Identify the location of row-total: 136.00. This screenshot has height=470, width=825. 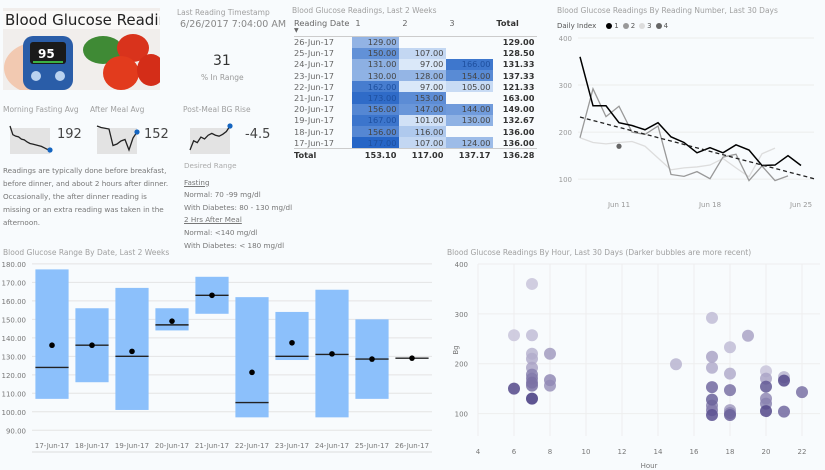
(518, 131).